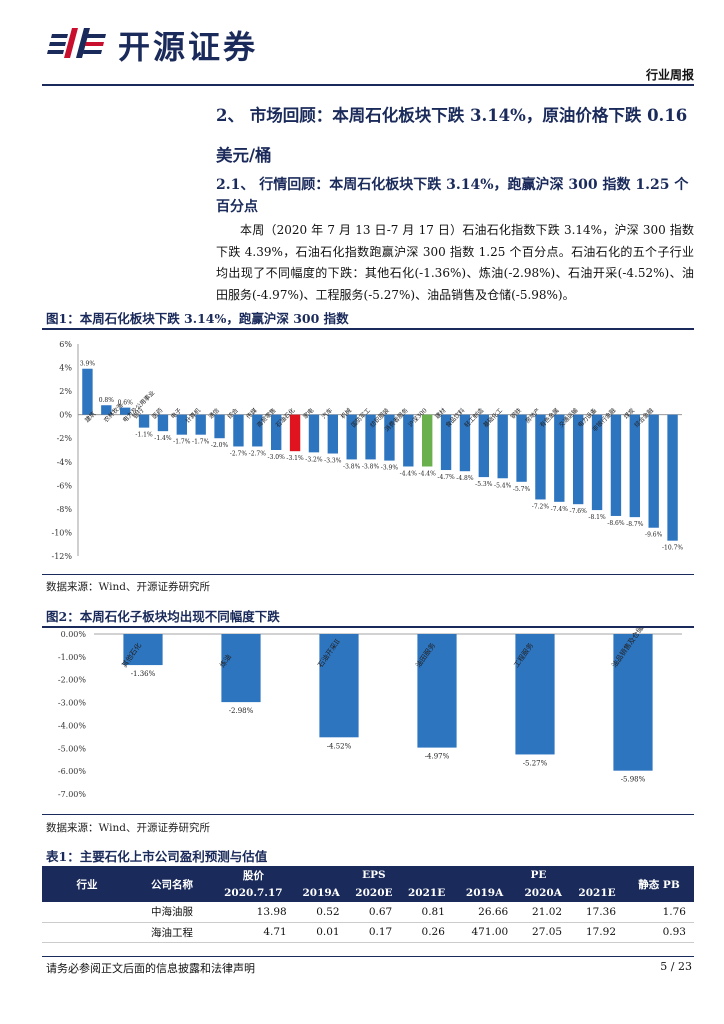  Describe the element at coordinates (144, 435) in the screenshot. I see `data-label: -1.1%` at that location.